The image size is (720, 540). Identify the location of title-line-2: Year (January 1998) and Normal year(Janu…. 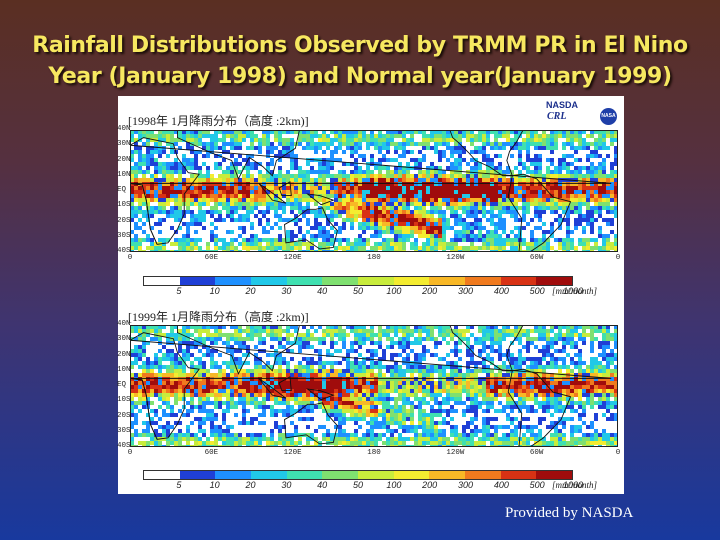
(360, 76).